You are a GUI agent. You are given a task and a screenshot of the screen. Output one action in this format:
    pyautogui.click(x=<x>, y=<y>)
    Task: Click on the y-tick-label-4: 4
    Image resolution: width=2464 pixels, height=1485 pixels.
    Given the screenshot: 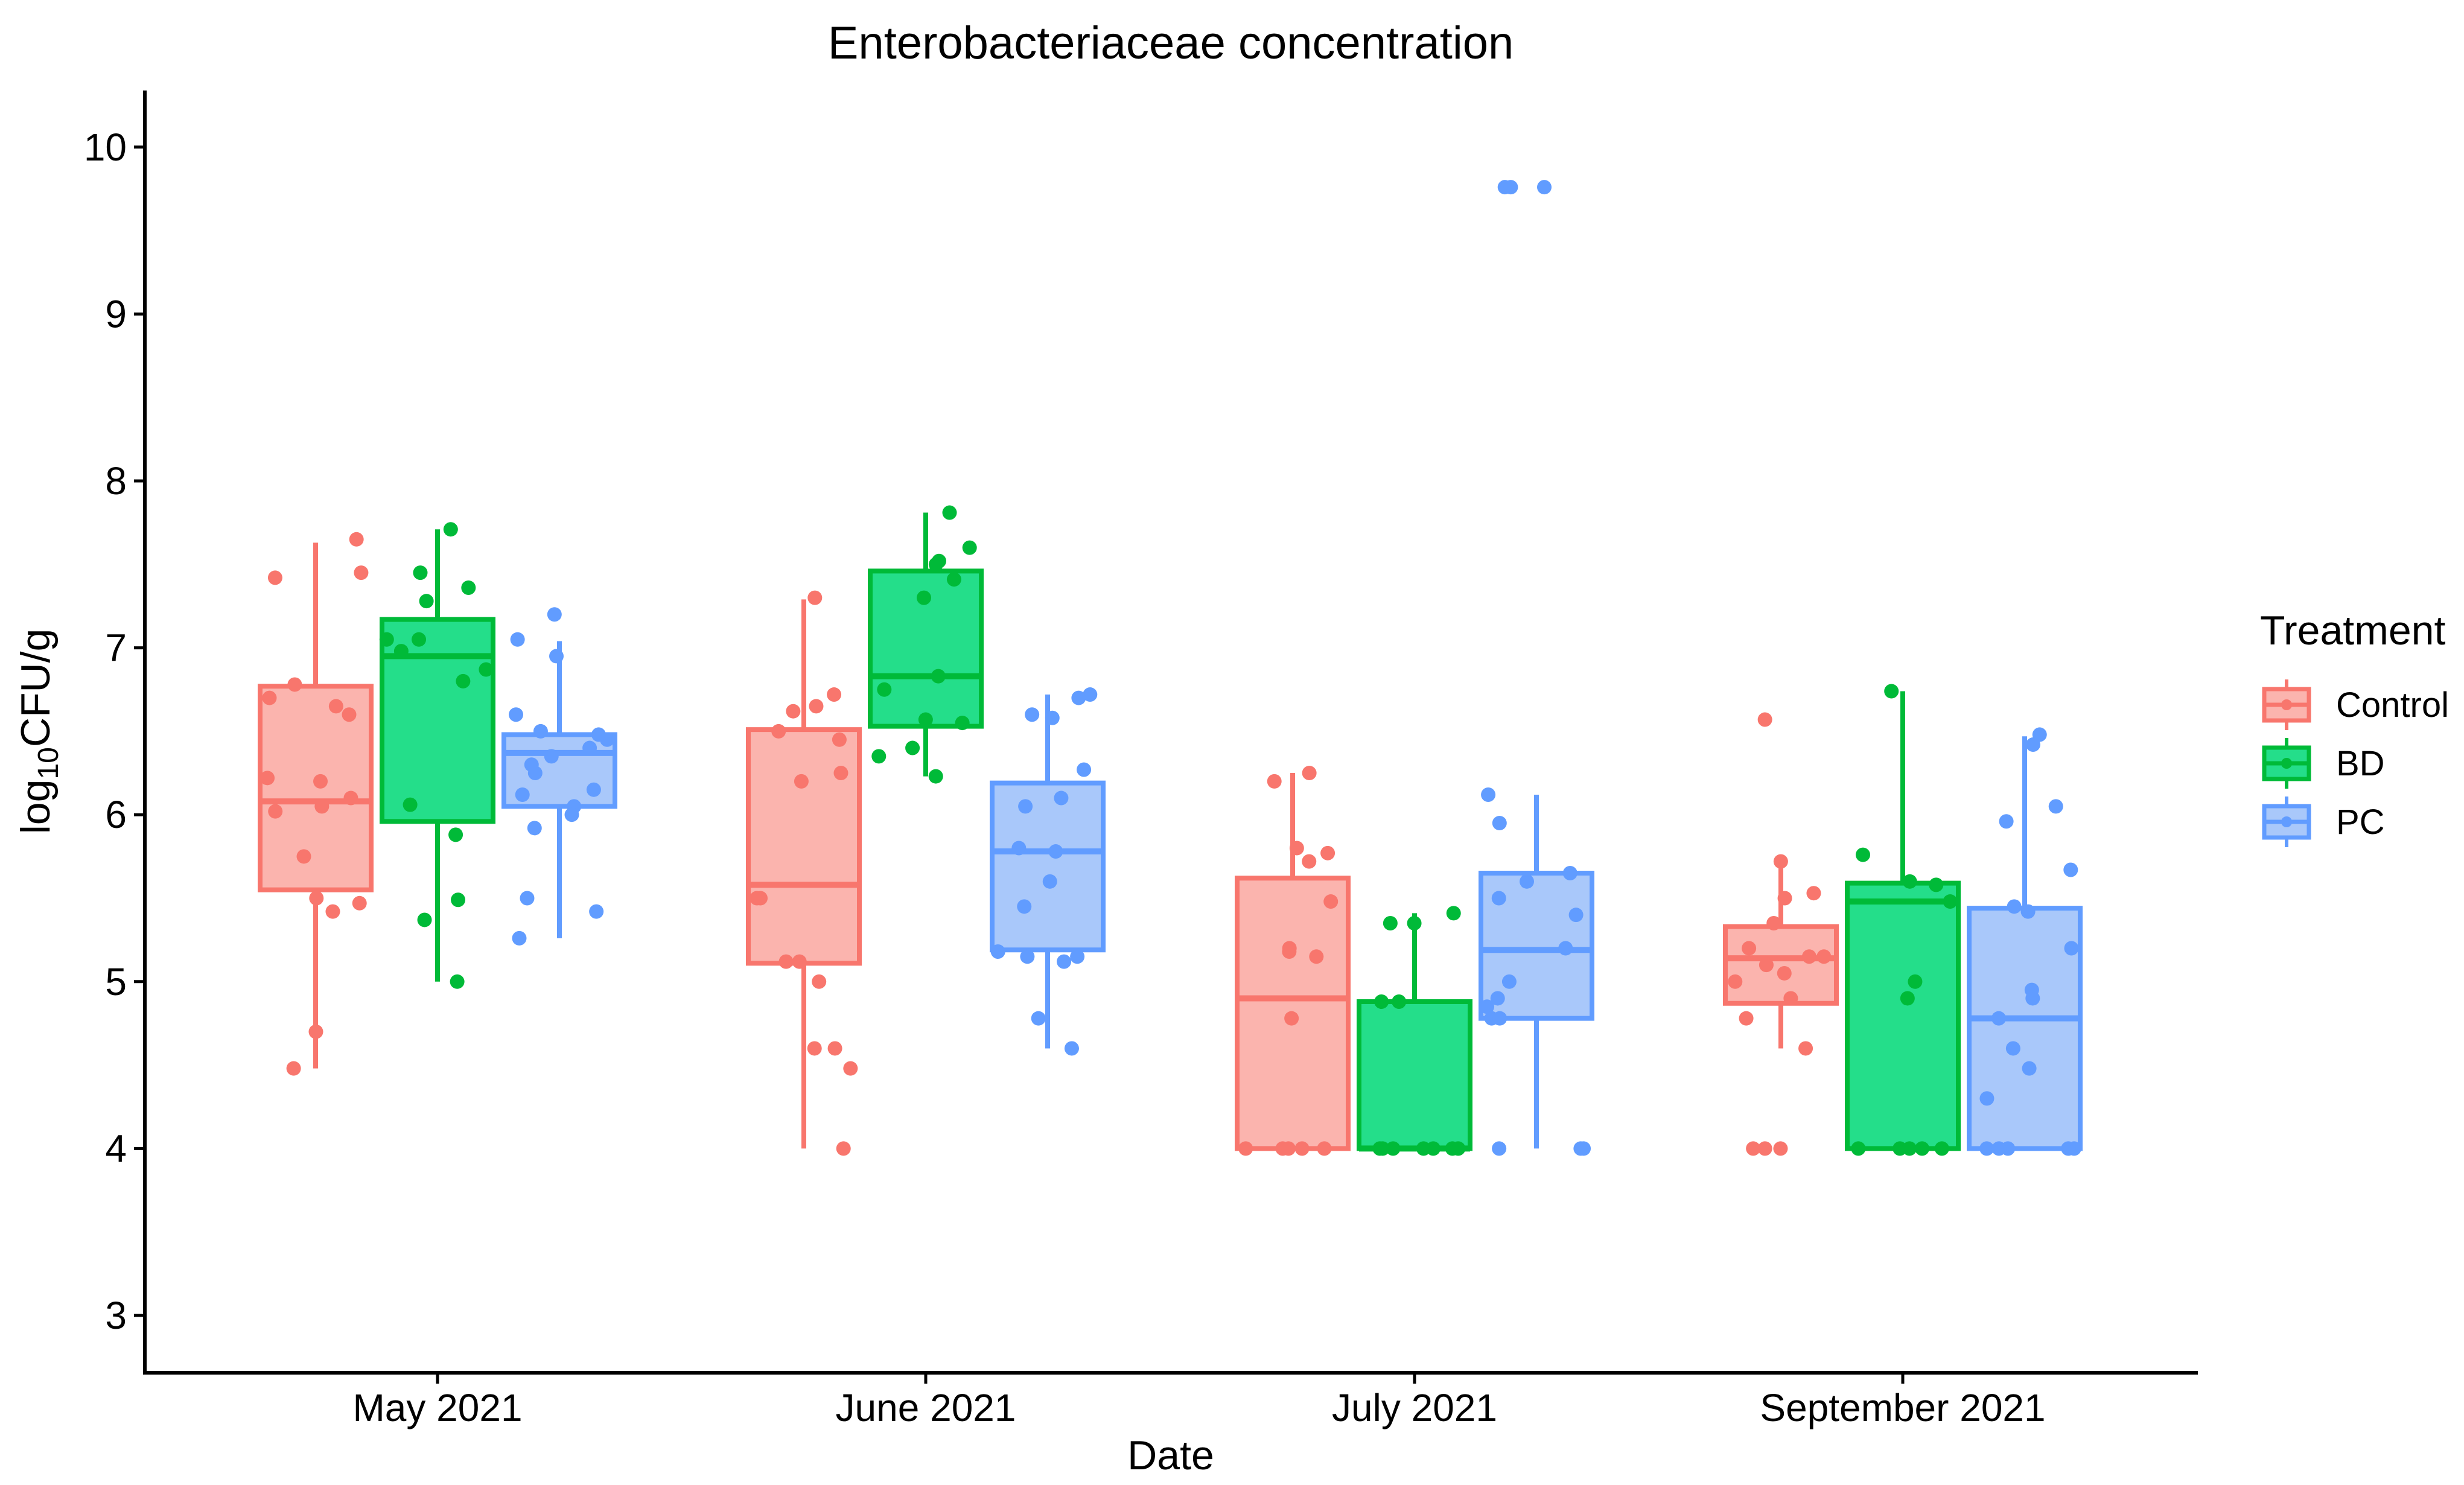 What is the action you would take?
    pyautogui.click(x=116, y=1148)
    